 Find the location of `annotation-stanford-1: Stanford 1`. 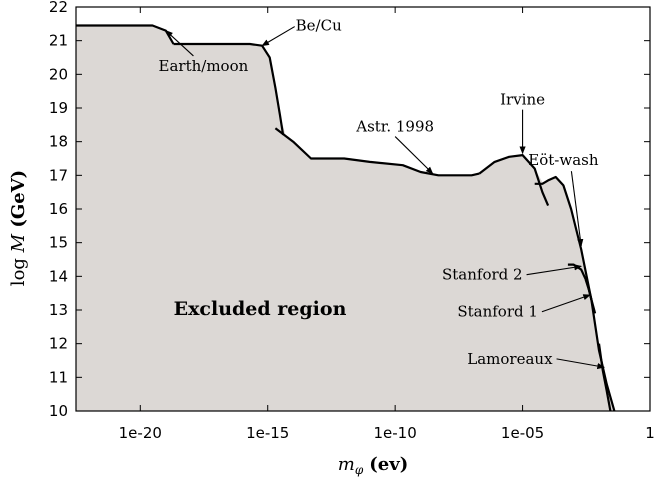

annotation-stanford-1: Stanford 1 is located at coordinates (497, 312).